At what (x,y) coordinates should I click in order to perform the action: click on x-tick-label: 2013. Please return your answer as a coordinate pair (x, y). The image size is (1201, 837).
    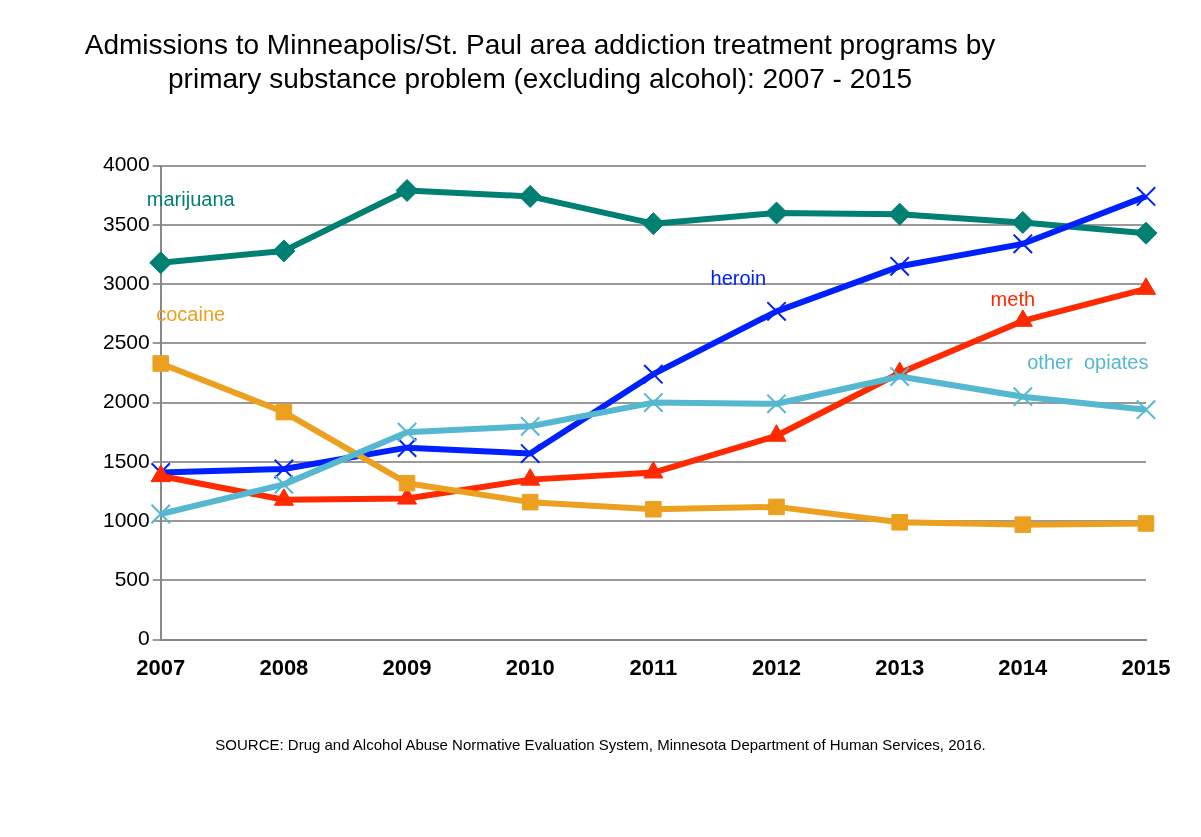
    Looking at the image, I should click on (900, 667).